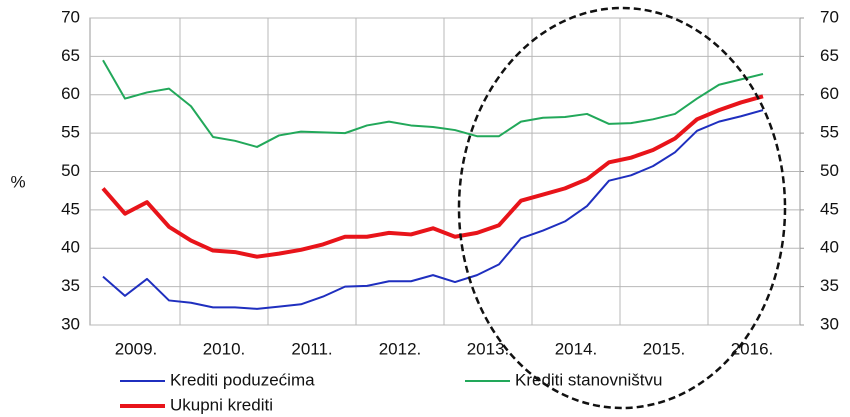  Describe the element at coordinates (70, 323) in the screenshot. I see `y-tick-label: 30` at that location.